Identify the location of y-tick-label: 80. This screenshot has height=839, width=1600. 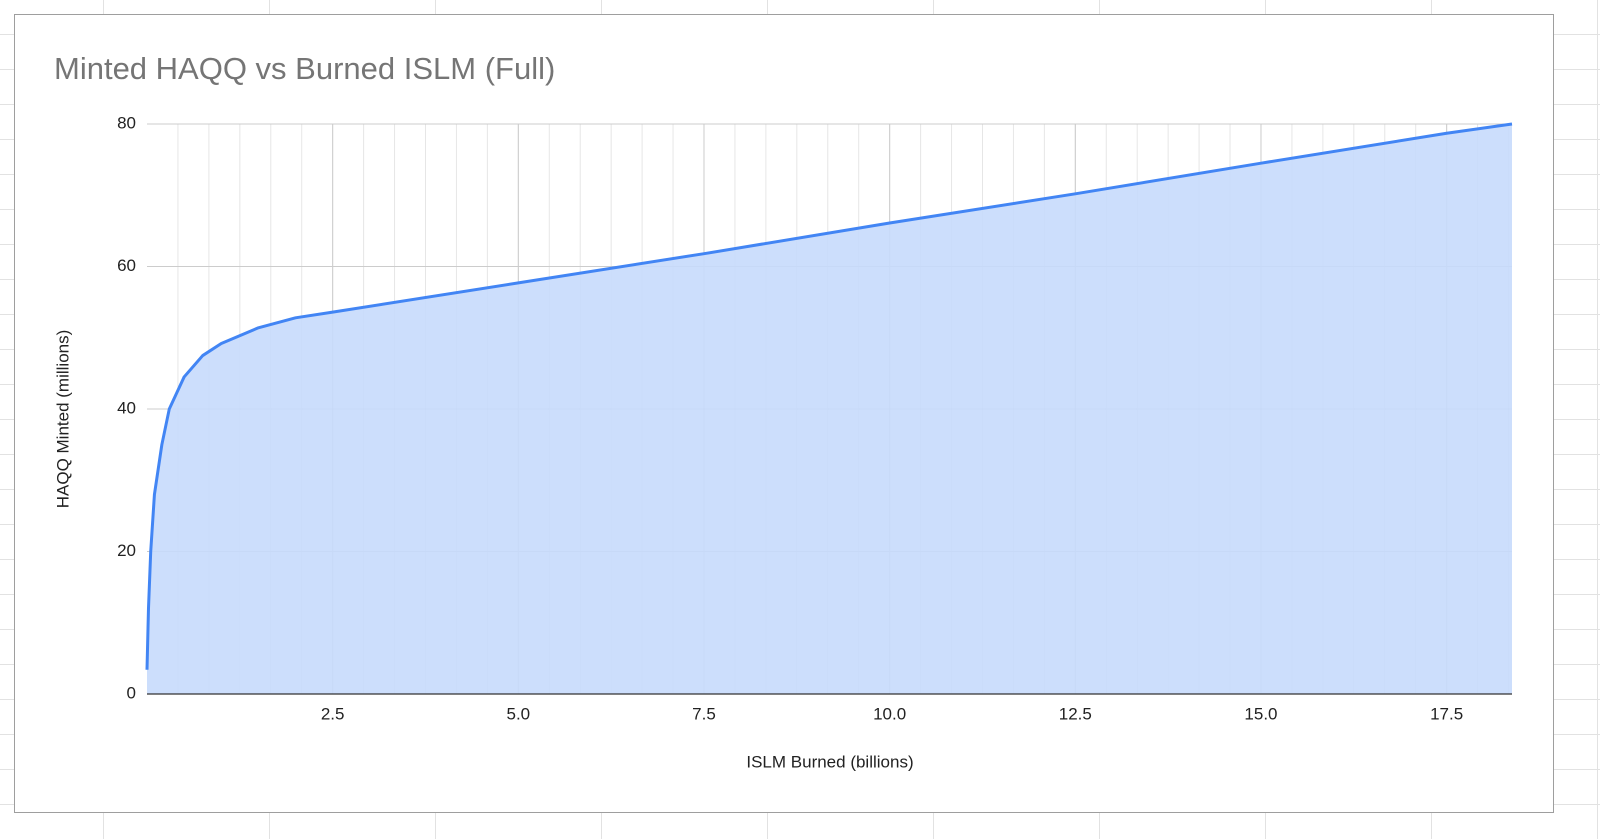
(126, 122).